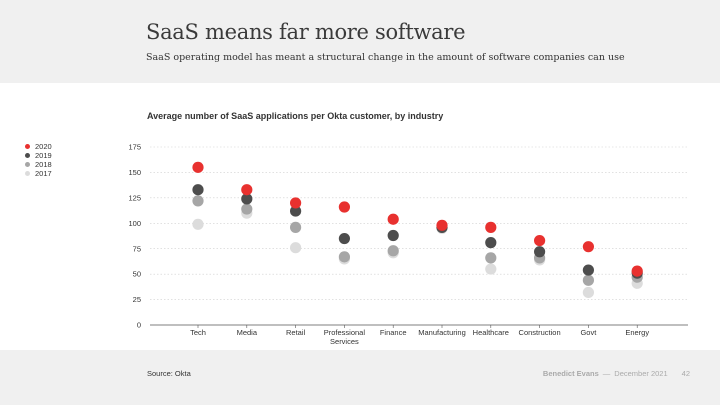  I want to click on author-name: Benedict Evans, so click(570, 373).